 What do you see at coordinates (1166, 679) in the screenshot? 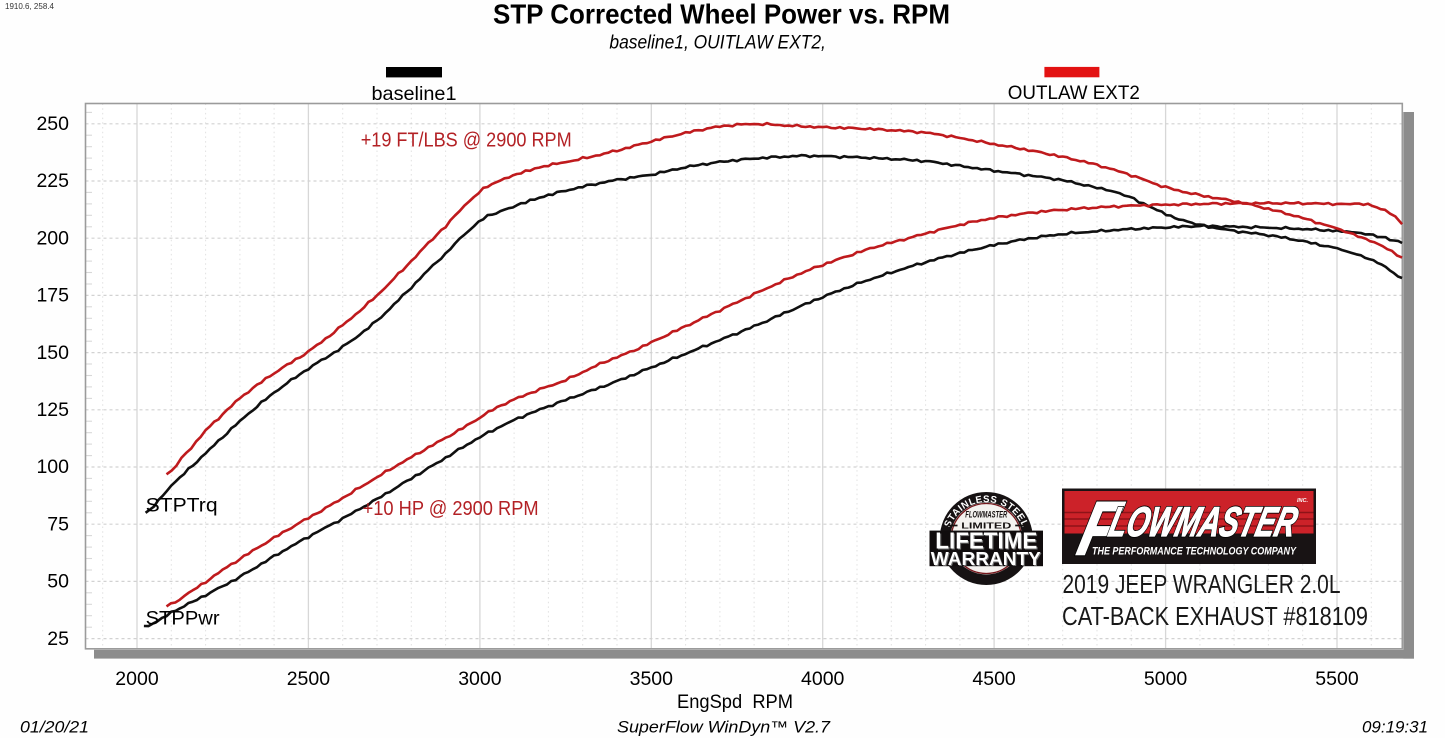
I see `svg-text: 5000` at bounding box center [1166, 679].